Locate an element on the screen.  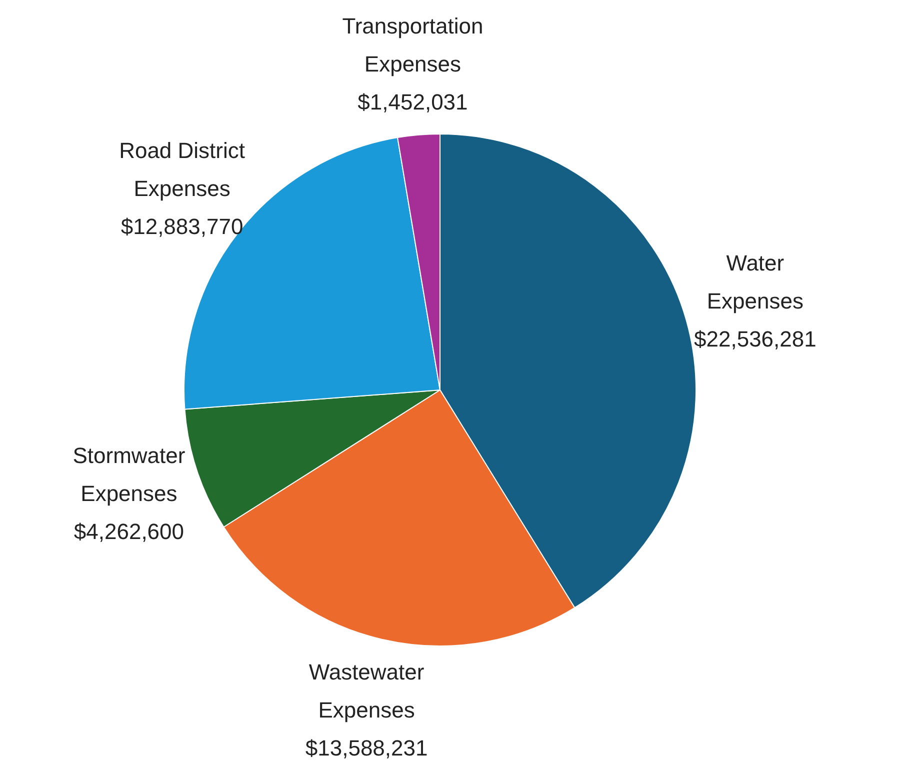
slice-label: Transportation Expenses is located at coordinates (413, 44).